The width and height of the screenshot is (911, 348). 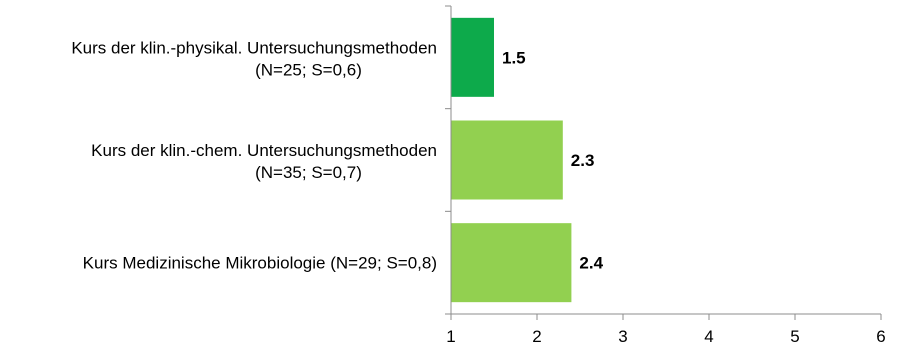 I want to click on x-tick-label: 1, so click(x=450, y=336).